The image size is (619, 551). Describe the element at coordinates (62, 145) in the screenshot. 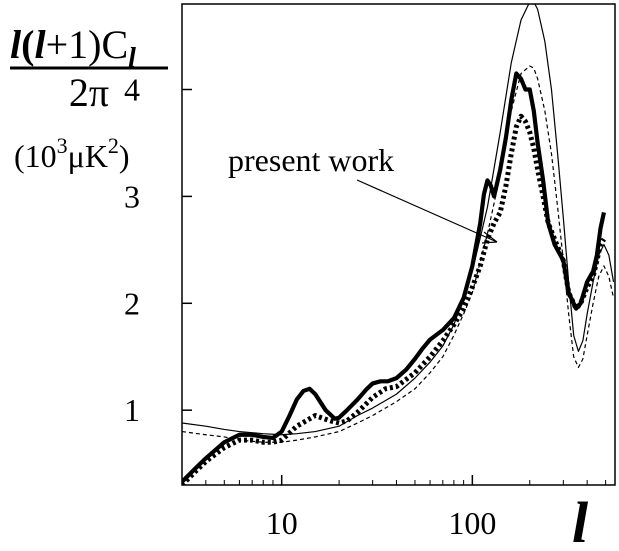

I see `ylabel-units-sup1: 3` at that location.